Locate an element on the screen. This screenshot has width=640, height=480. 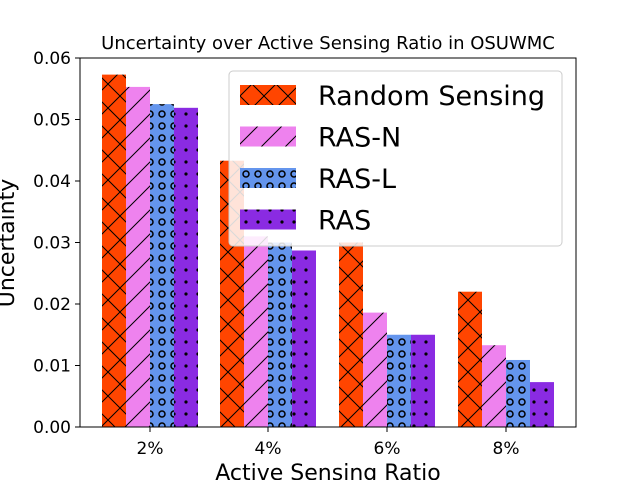
legend-label: Random Sensing is located at coordinates (431, 96).